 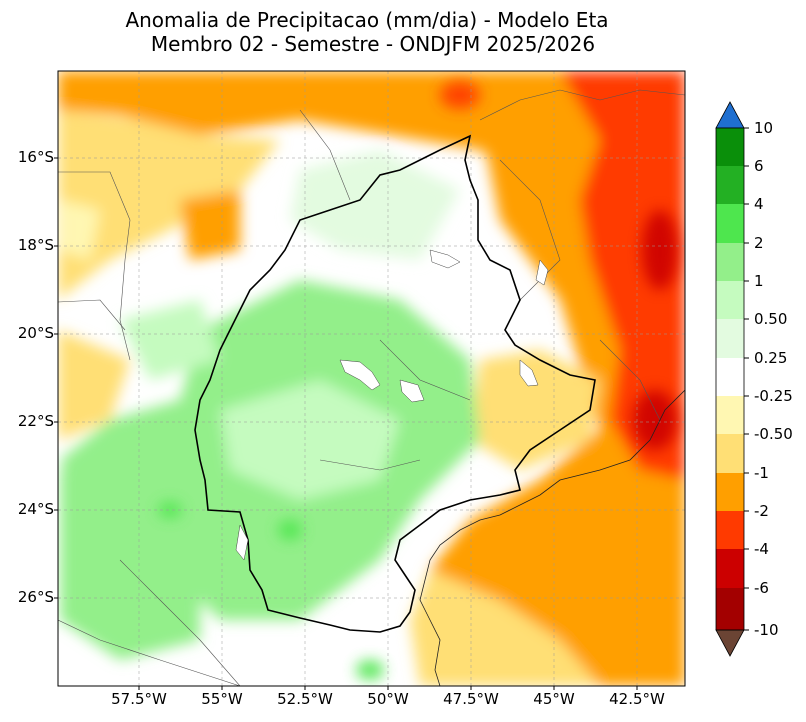 I want to click on lat-label: 16°S, so click(x=35, y=157).